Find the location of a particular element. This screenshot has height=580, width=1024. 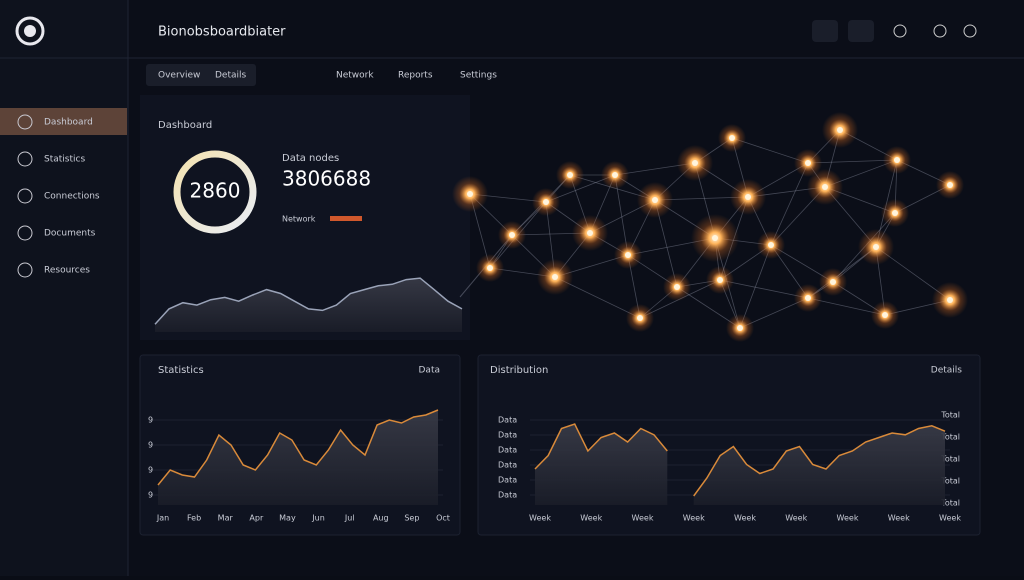

panel-action: Data is located at coordinates (430, 371).